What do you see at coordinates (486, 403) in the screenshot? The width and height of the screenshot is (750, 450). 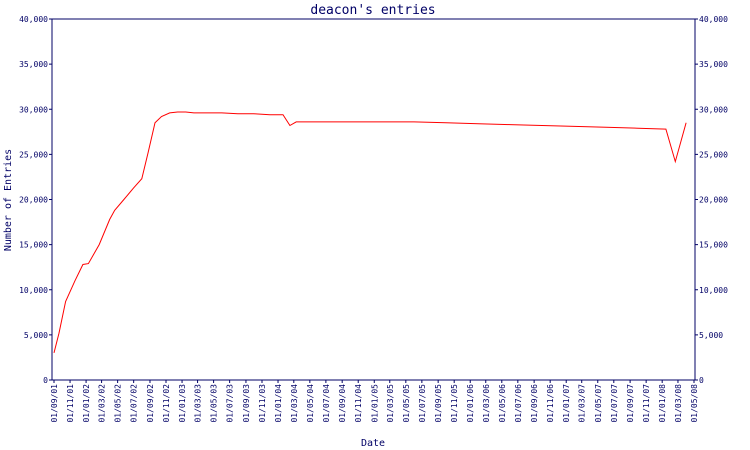 I see `x-tick-label: 01/03/06` at bounding box center [486, 403].